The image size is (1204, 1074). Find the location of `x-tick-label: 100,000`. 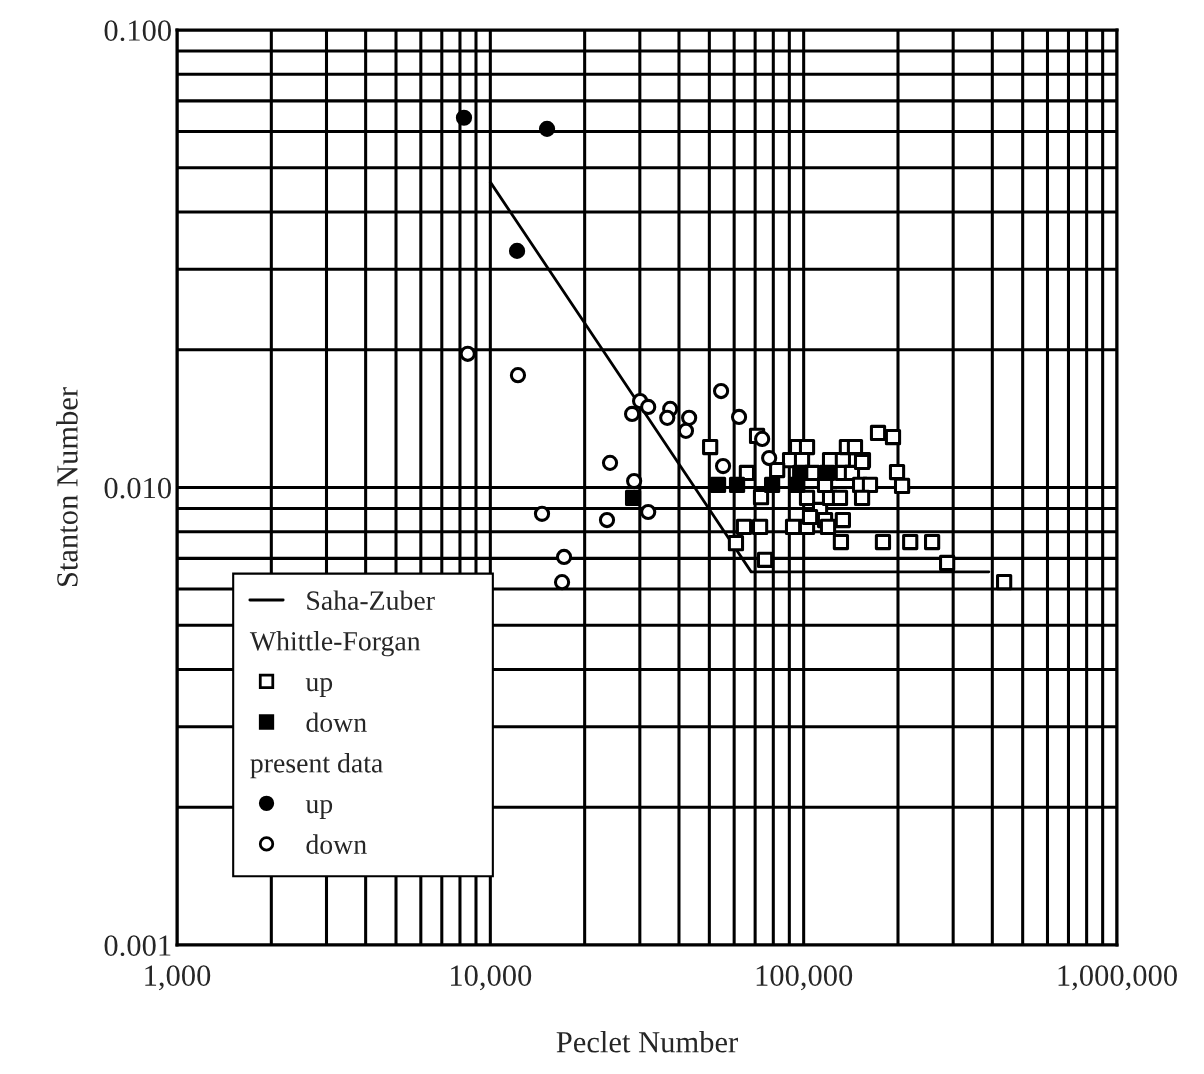

x-tick-label: 100,000 is located at coordinates (804, 978).